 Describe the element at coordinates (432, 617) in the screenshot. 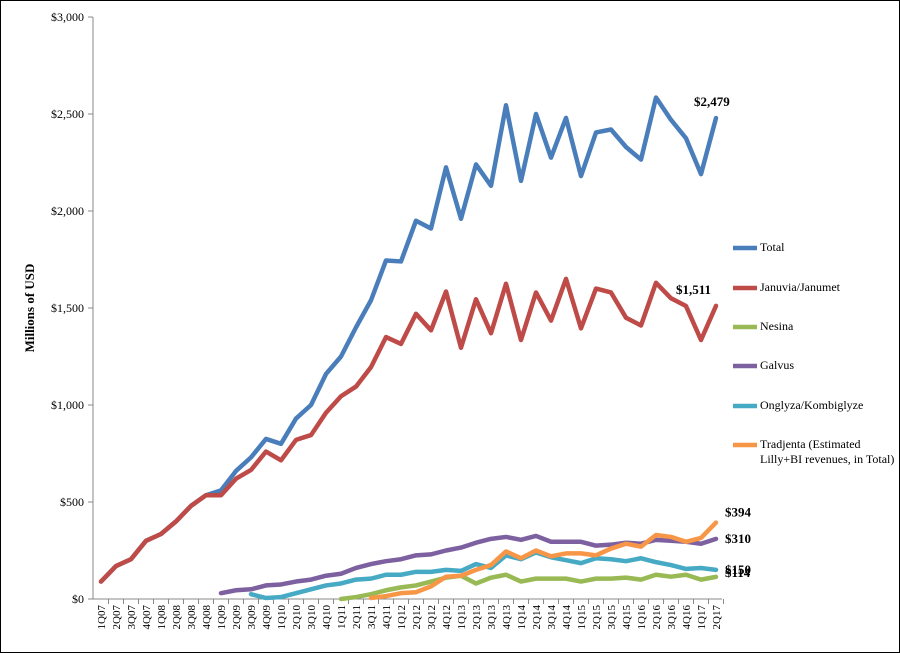

I see `x-tick-label: 3Q12` at that location.